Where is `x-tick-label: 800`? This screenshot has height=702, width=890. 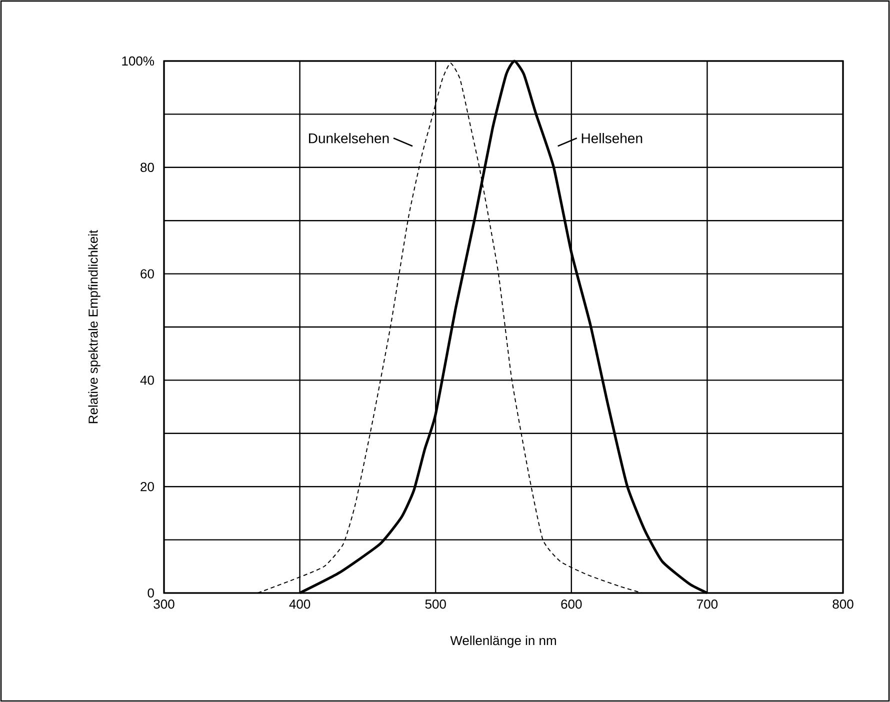
x-tick-label: 800 is located at coordinates (843, 604).